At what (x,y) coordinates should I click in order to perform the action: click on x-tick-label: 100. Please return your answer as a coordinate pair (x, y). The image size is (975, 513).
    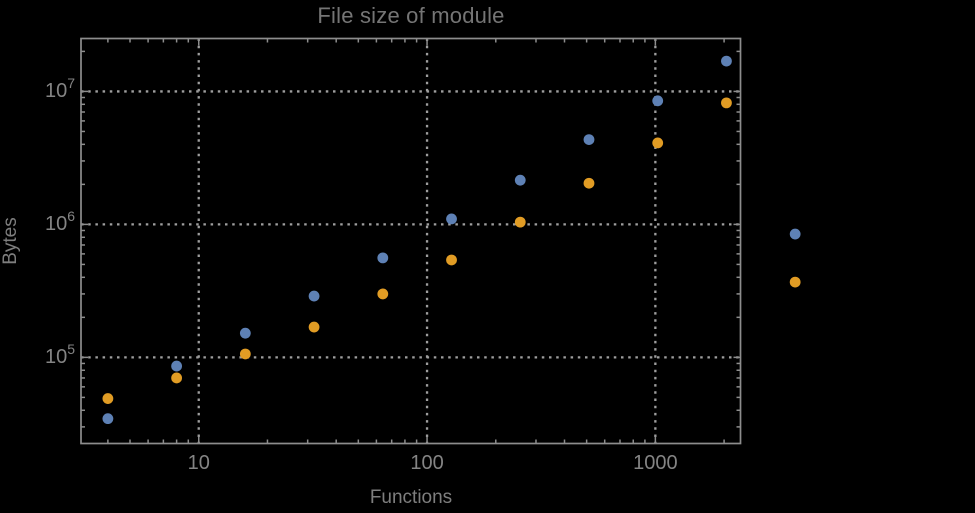
    Looking at the image, I should click on (427, 463).